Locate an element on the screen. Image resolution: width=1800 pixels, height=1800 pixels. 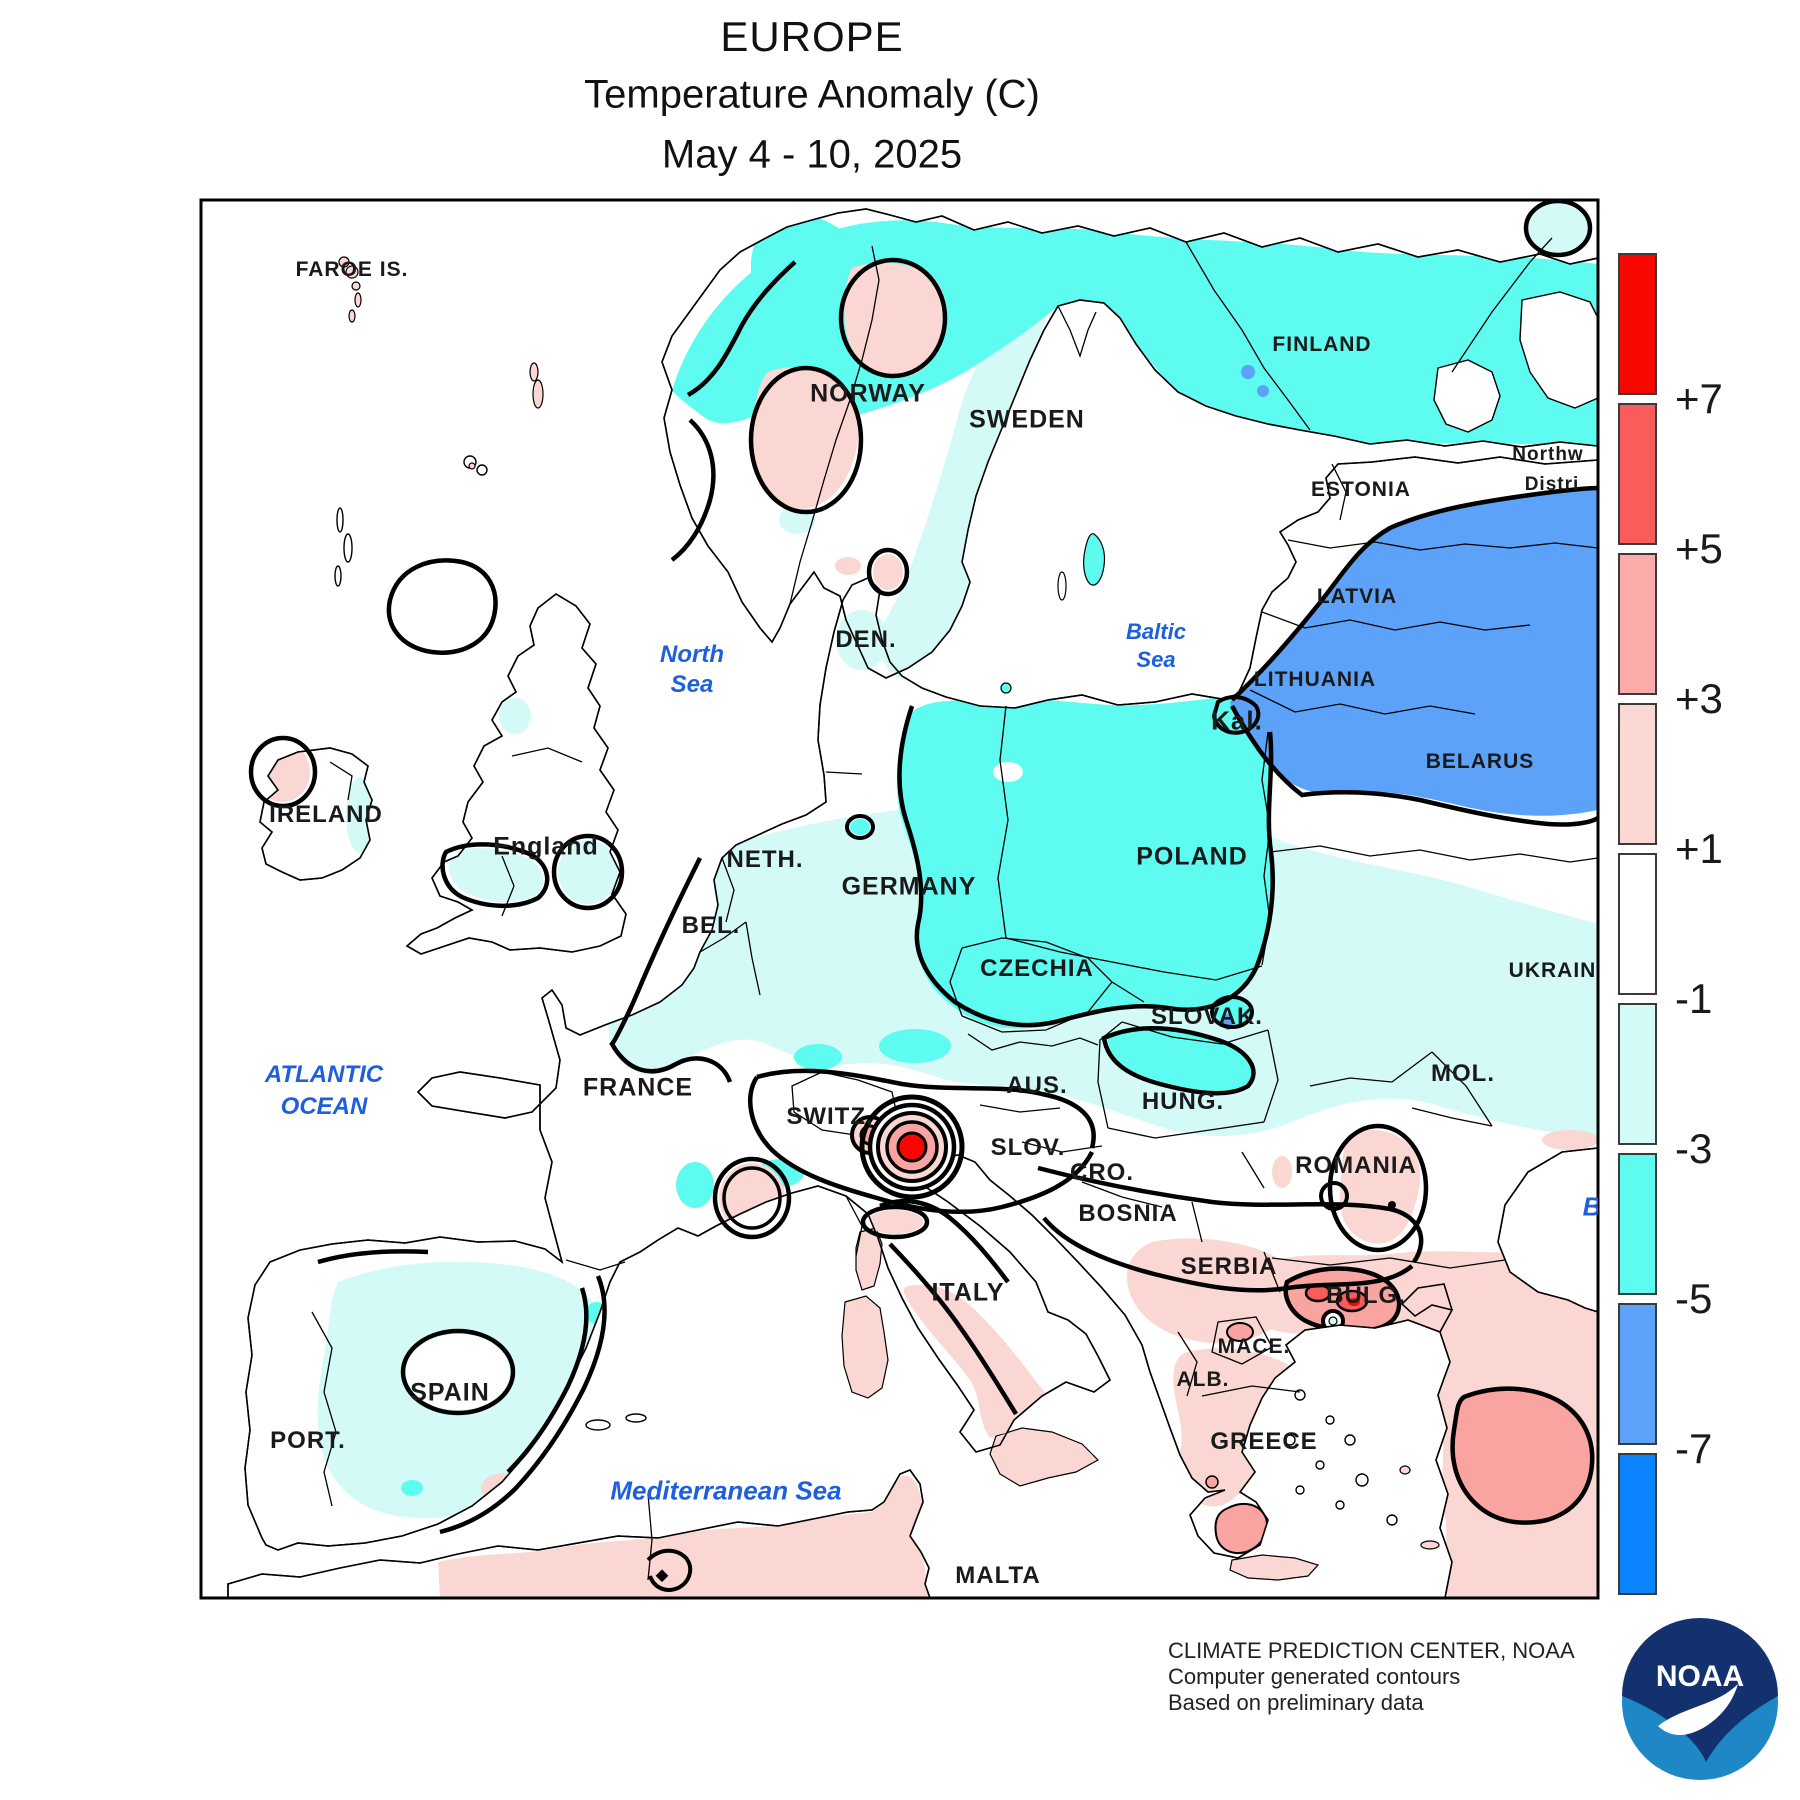
footer-line-3: Based on preliminary data is located at coordinates (1296, 1702).